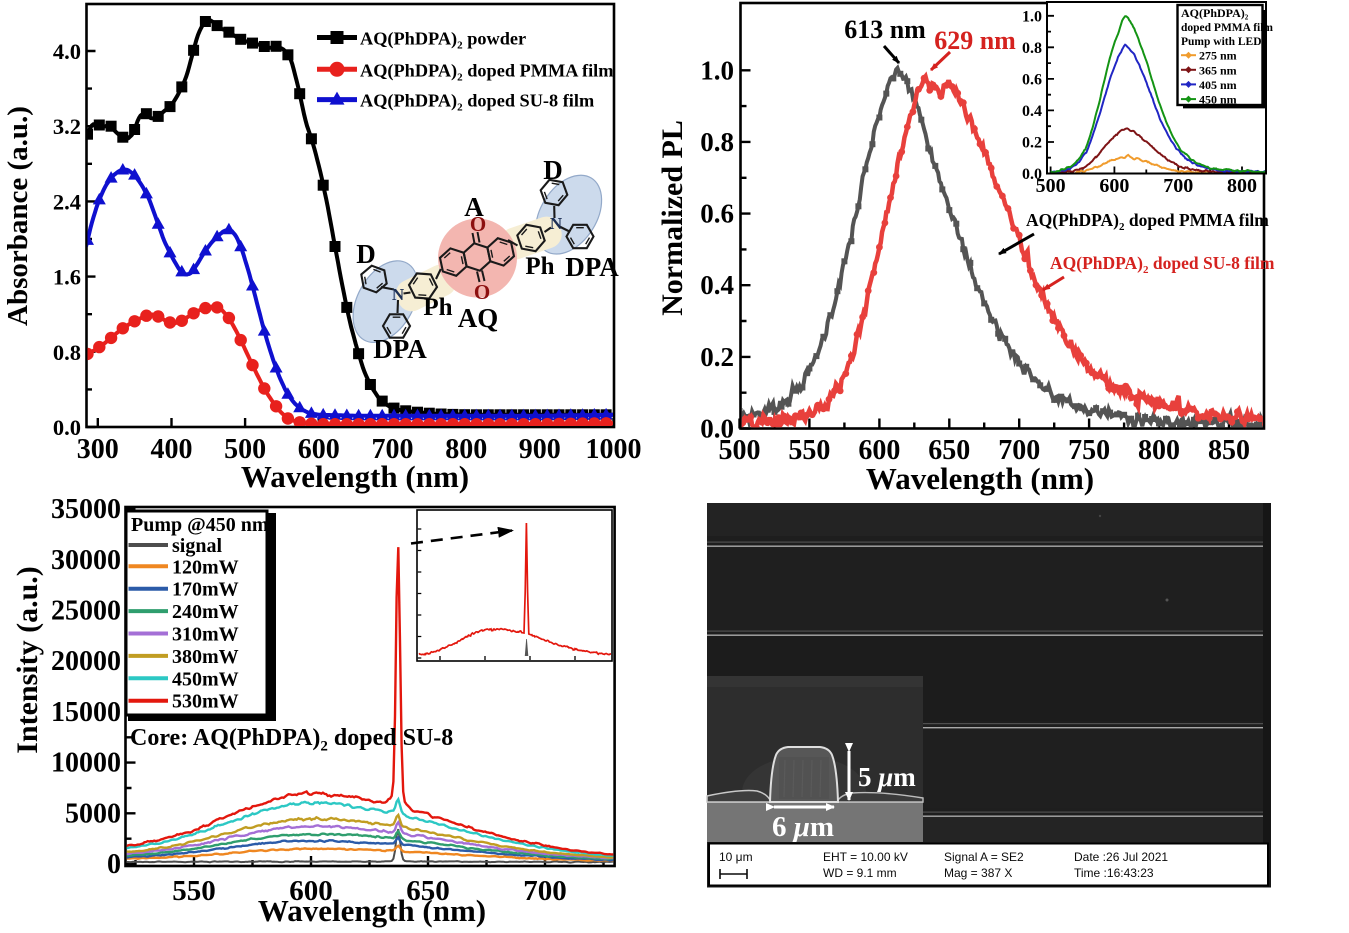 Image resolution: width=1349 pixels, height=933 pixels. What do you see at coordinates (478, 318) in the screenshot?
I see `svg-text: AQ` at bounding box center [478, 318].